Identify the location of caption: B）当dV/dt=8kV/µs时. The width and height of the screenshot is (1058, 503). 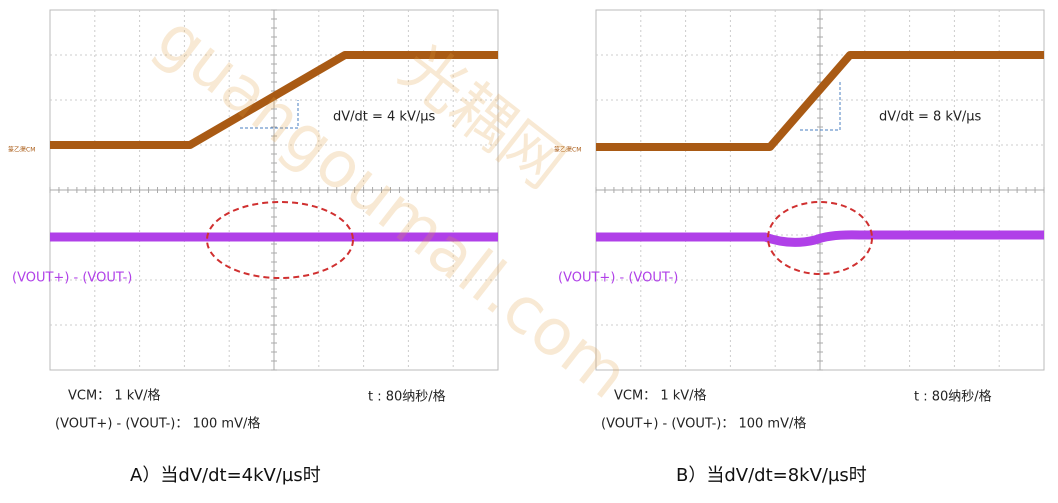
(771, 475).